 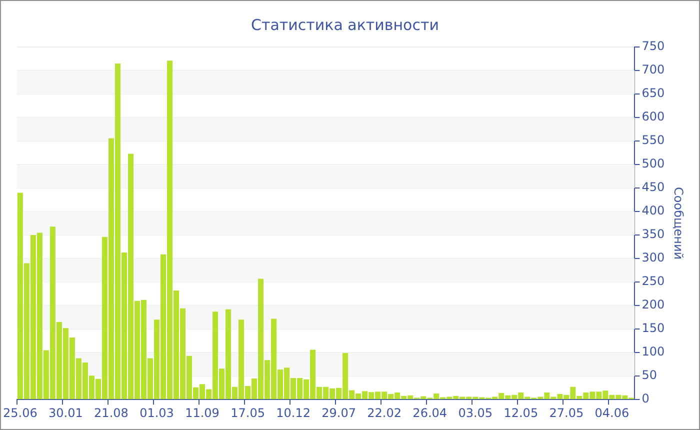 What do you see at coordinates (653, 46) in the screenshot?
I see `y-tick-label: 750` at bounding box center [653, 46].